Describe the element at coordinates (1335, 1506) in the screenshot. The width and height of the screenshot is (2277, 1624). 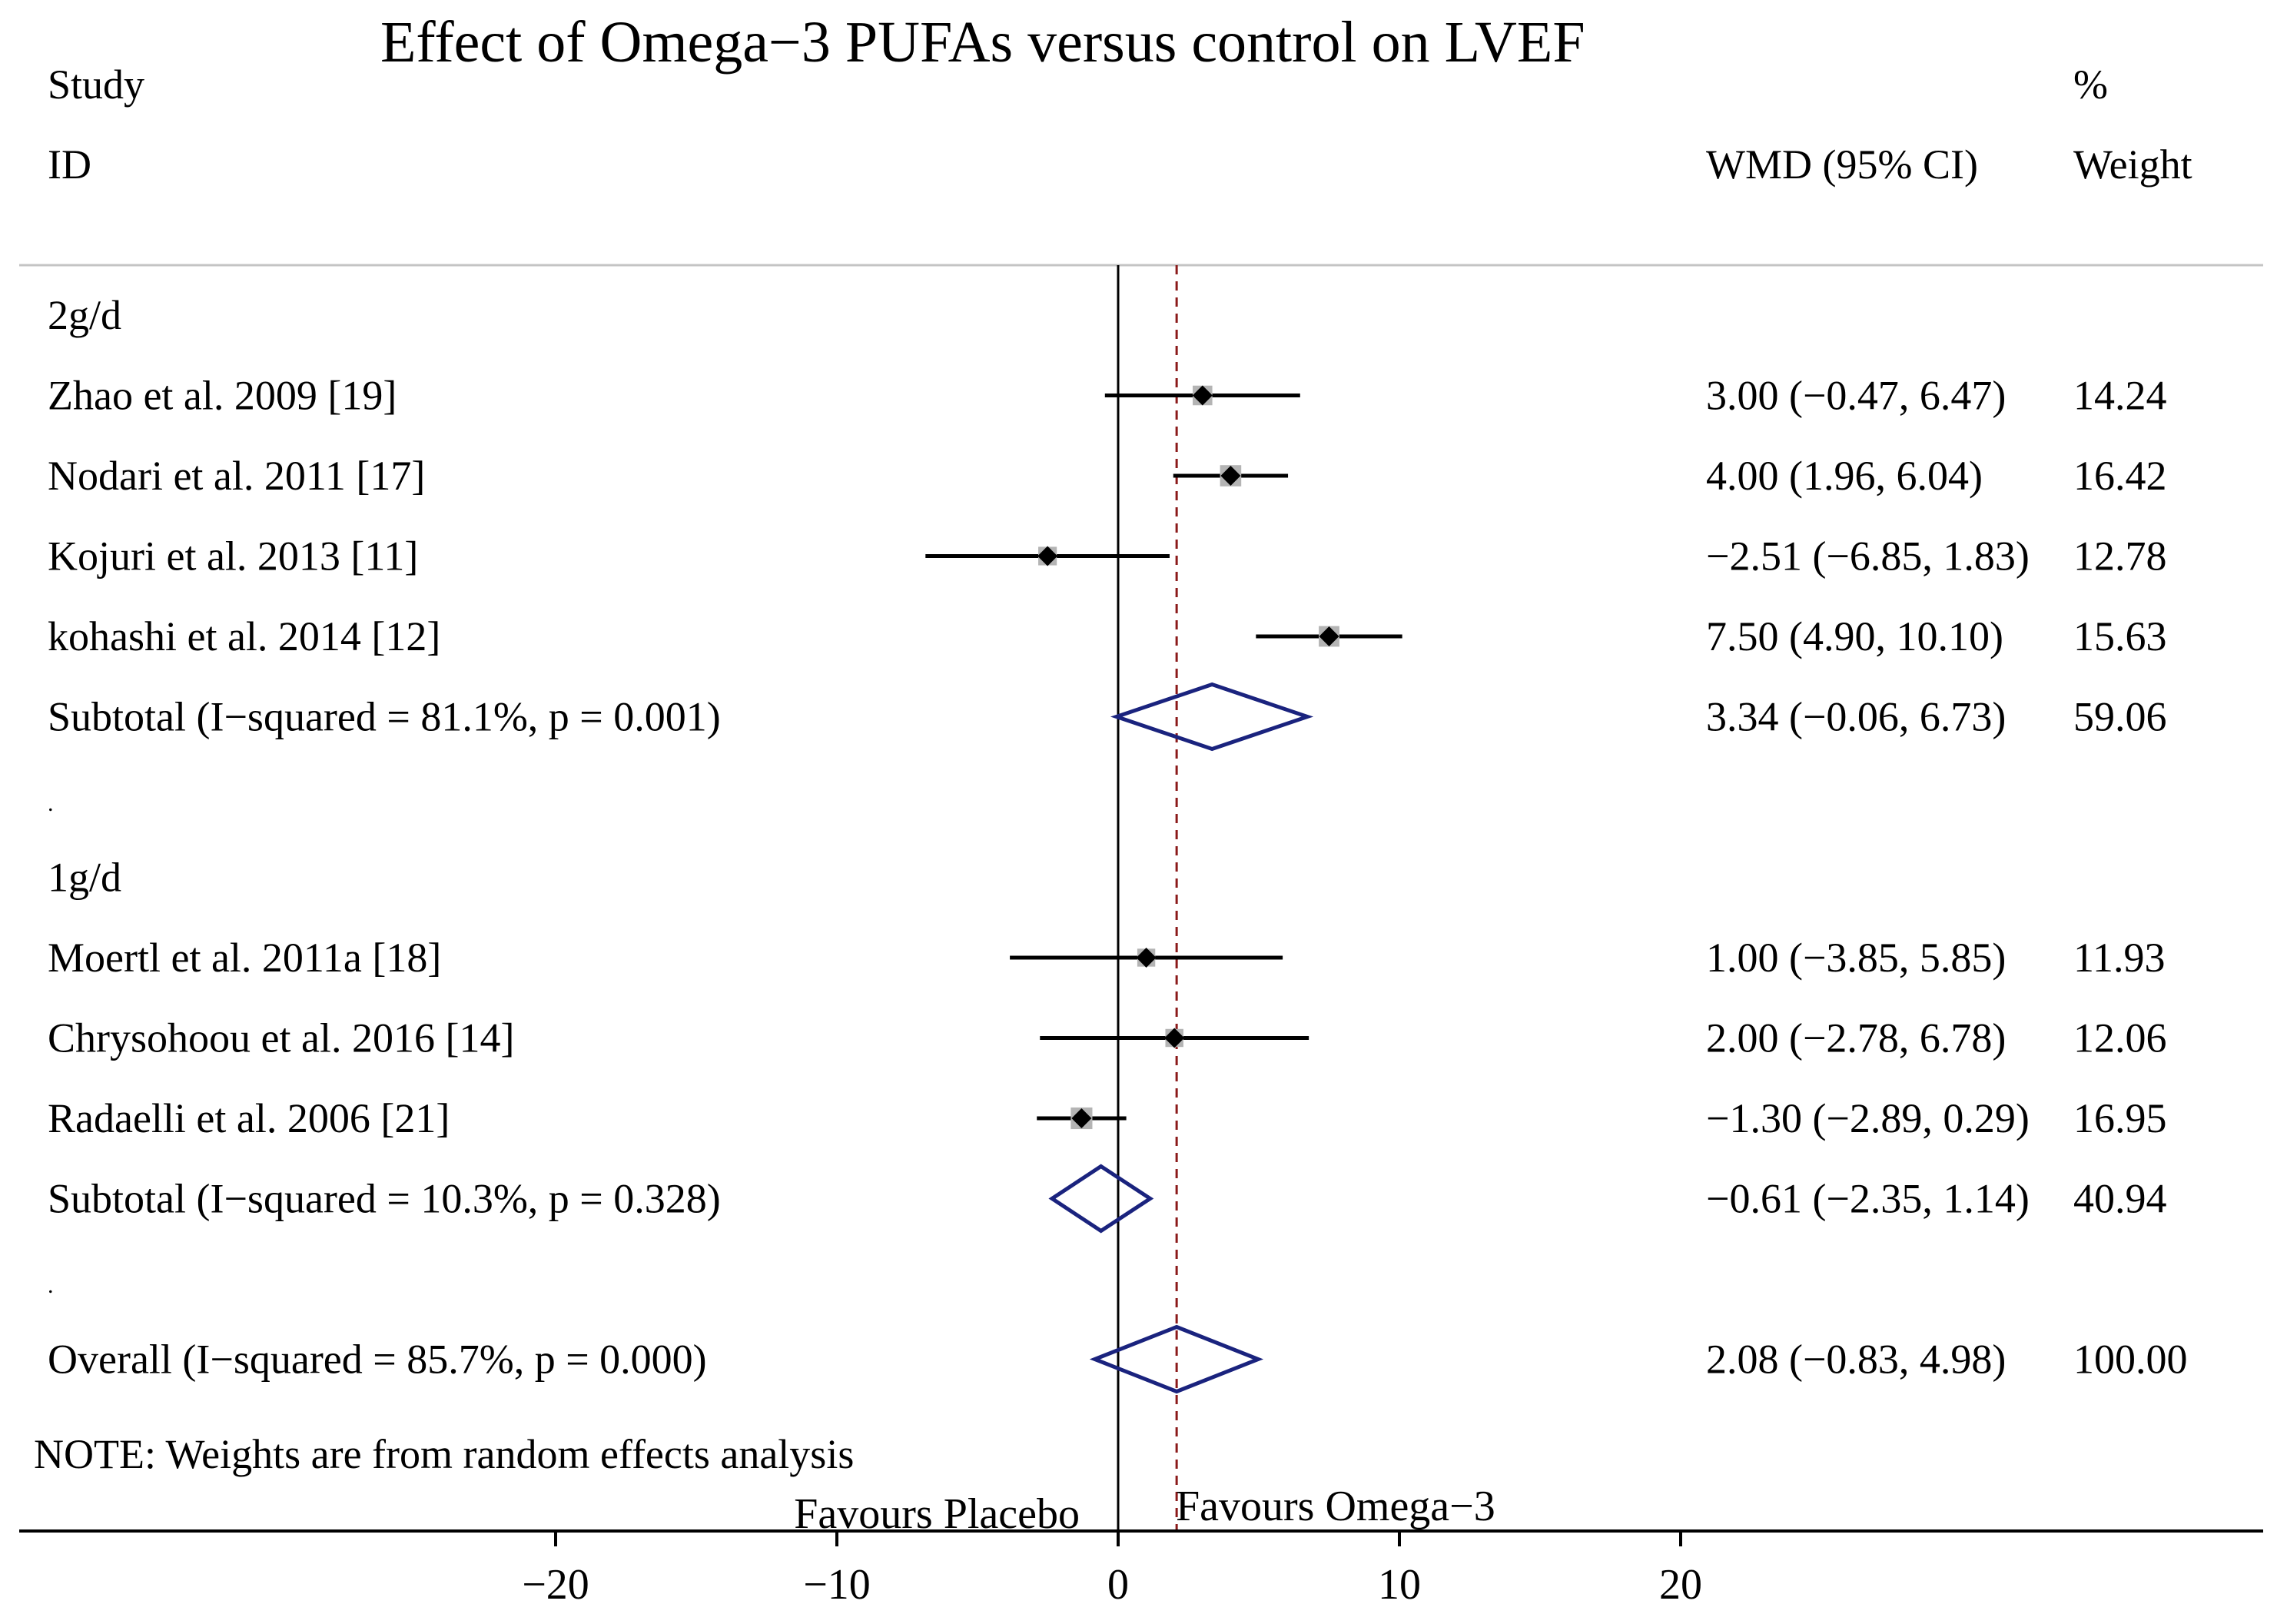
I see `favours-right-label: Favours Omega−3` at that location.